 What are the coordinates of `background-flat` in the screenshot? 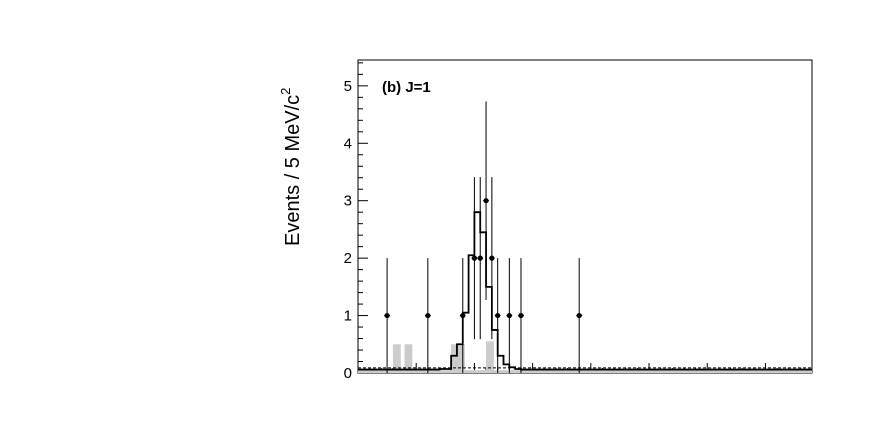 It's located at (585, 371).